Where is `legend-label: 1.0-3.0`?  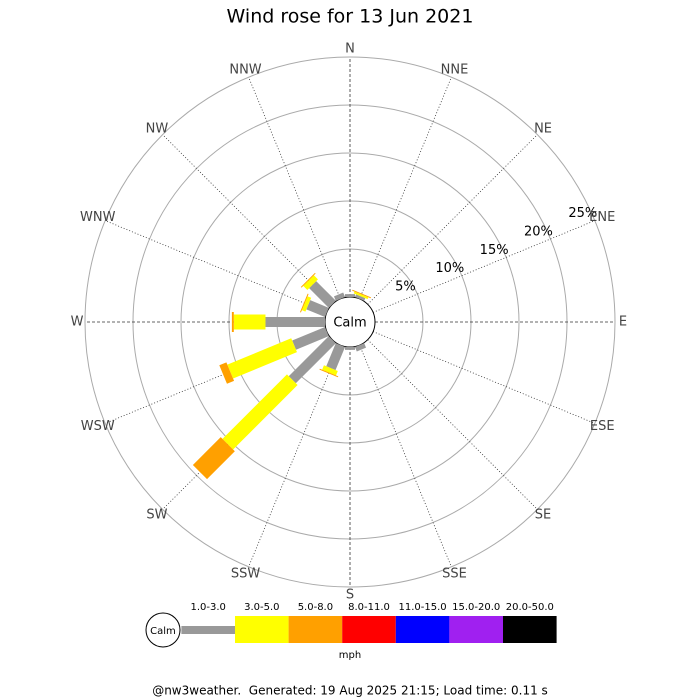 legend-label: 1.0-3.0 is located at coordinates (207, 607).